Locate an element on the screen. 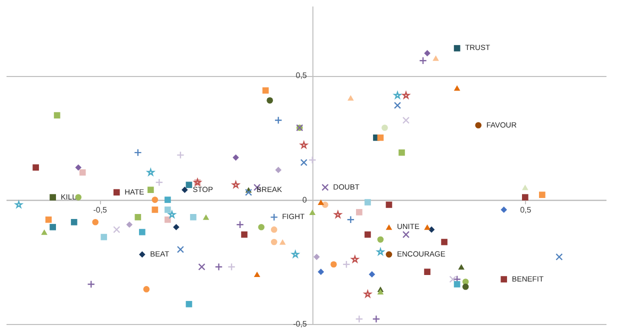 The width and height of the screenshot is (624, 331). y-tick-label: -0,5 is located at coordinates (300, 324).